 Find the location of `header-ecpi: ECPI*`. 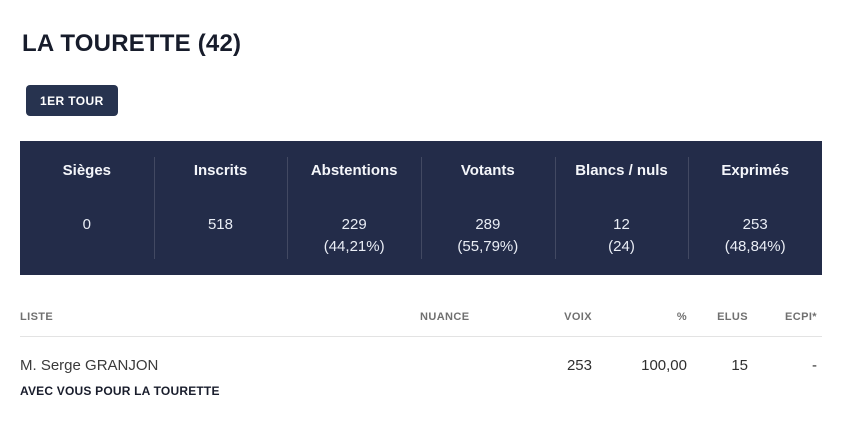

header-ecpi: ECPI* is located at coordinates (801, 317).